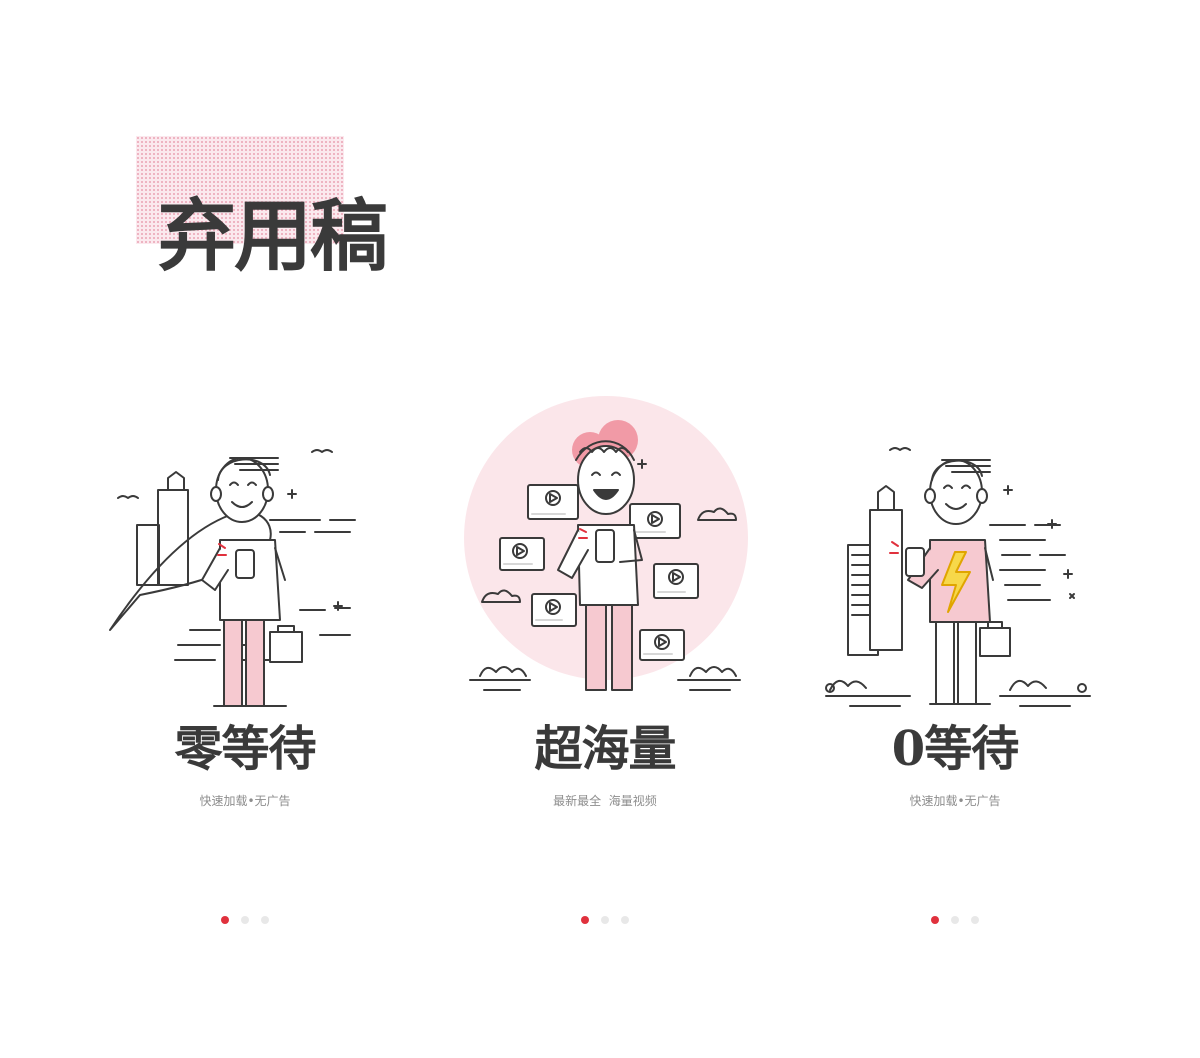 The image size is (1200, 1058). Describe the element at coordinates (245, 749) in the screenshot. I see `card-title: 零等待` at that location.